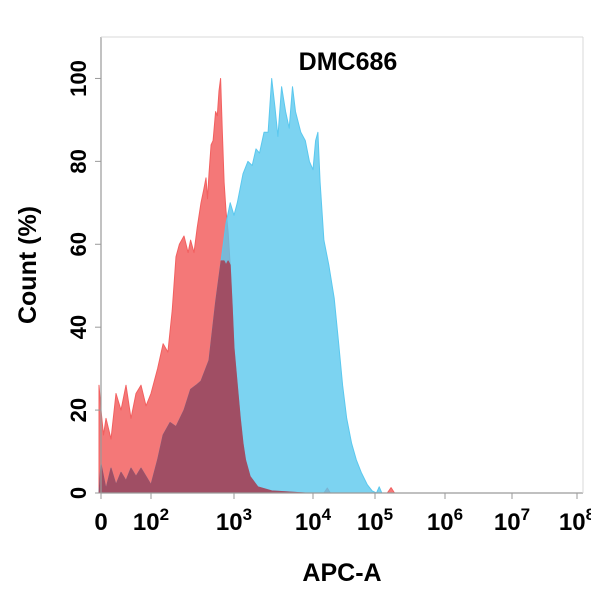  I want to click on x-tick-label: 10⁸, so click(575, 520).